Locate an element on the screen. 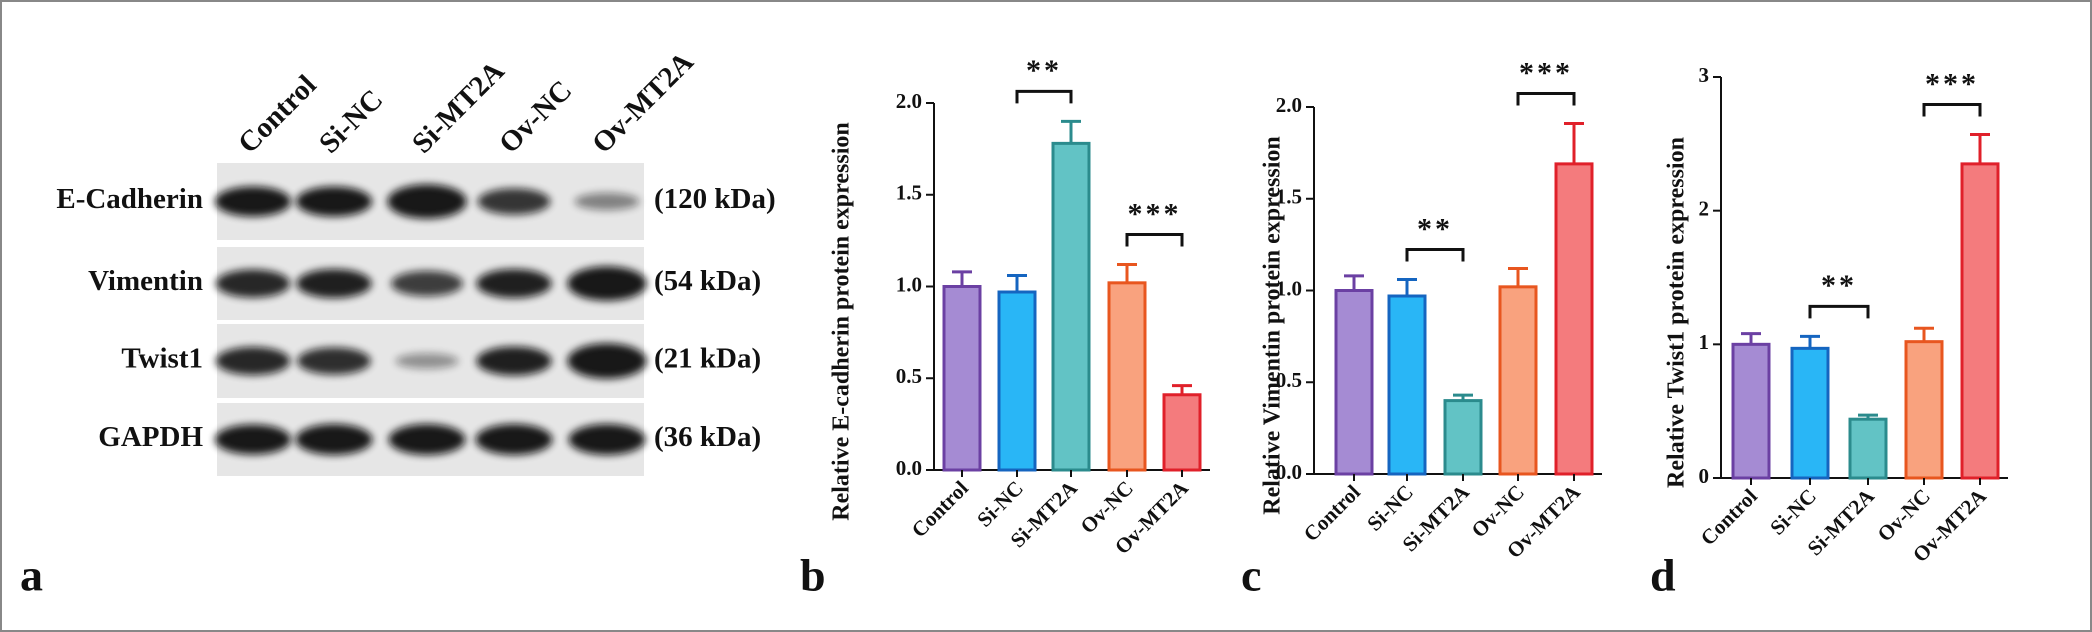 This screenshot has height=632, width=2092. y-tick-label: 3 is located at coordinates (1704, 75).